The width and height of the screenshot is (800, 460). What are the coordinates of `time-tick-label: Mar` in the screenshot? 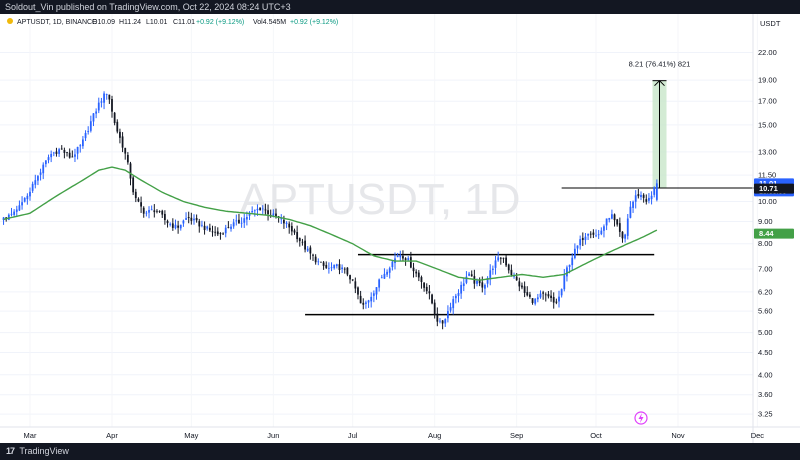 It's located at (30, 435).